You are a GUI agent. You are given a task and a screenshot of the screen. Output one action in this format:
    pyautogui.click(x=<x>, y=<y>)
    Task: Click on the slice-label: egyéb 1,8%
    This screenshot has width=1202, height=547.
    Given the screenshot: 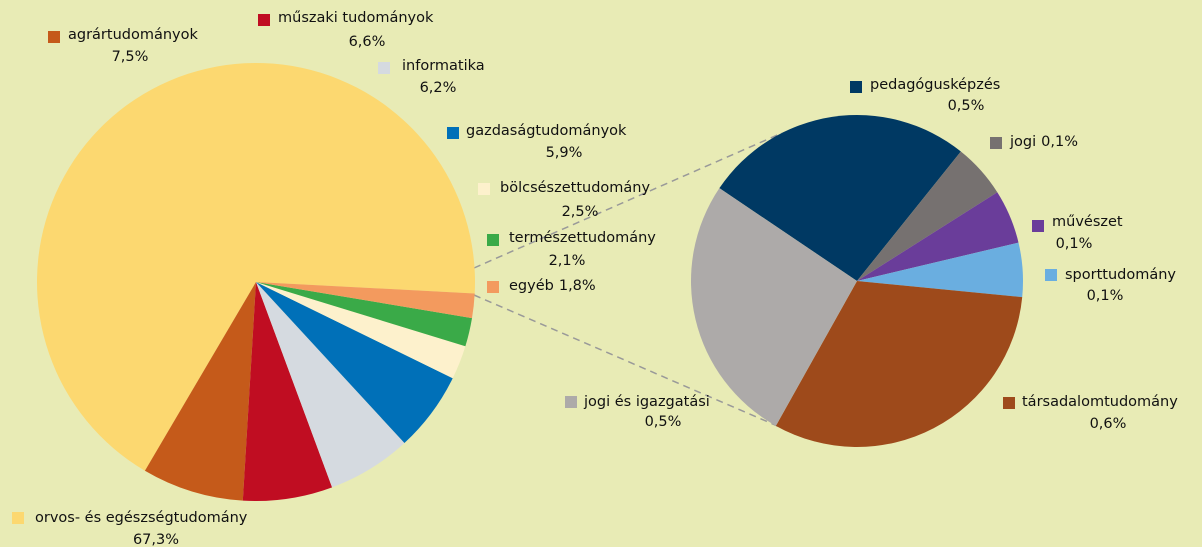 What is the action you would take?
    pyautogui.click(x=552, y=286)
    